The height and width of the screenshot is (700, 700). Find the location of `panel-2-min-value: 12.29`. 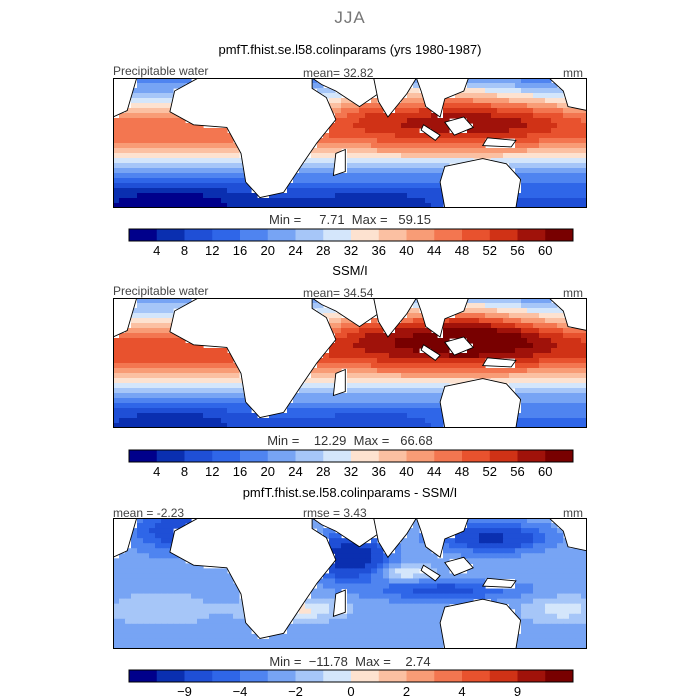

panel-2-min-value: 12.29 is located at coordinates (330, 440).